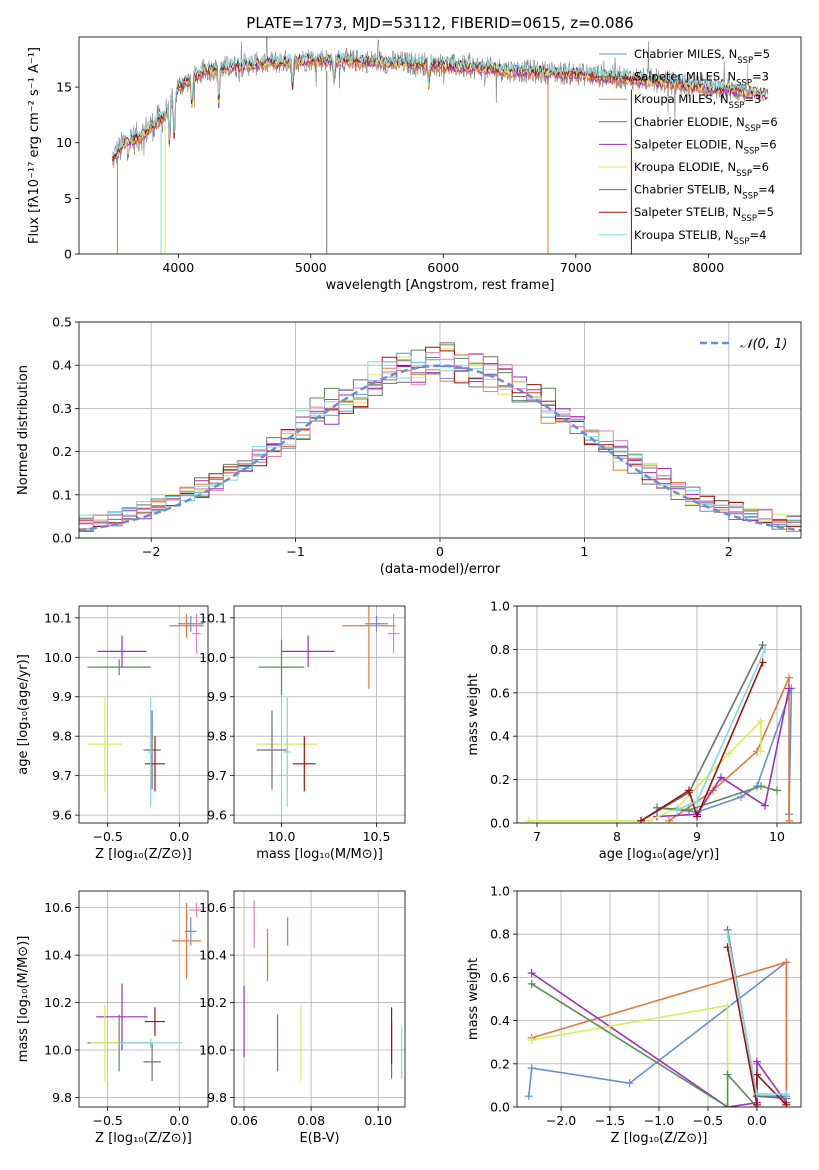 This screenshot has width=819, height=1170. I want to click on legend-entry: Salpeter ELODIE, NSSP=6, so click(705, 146).